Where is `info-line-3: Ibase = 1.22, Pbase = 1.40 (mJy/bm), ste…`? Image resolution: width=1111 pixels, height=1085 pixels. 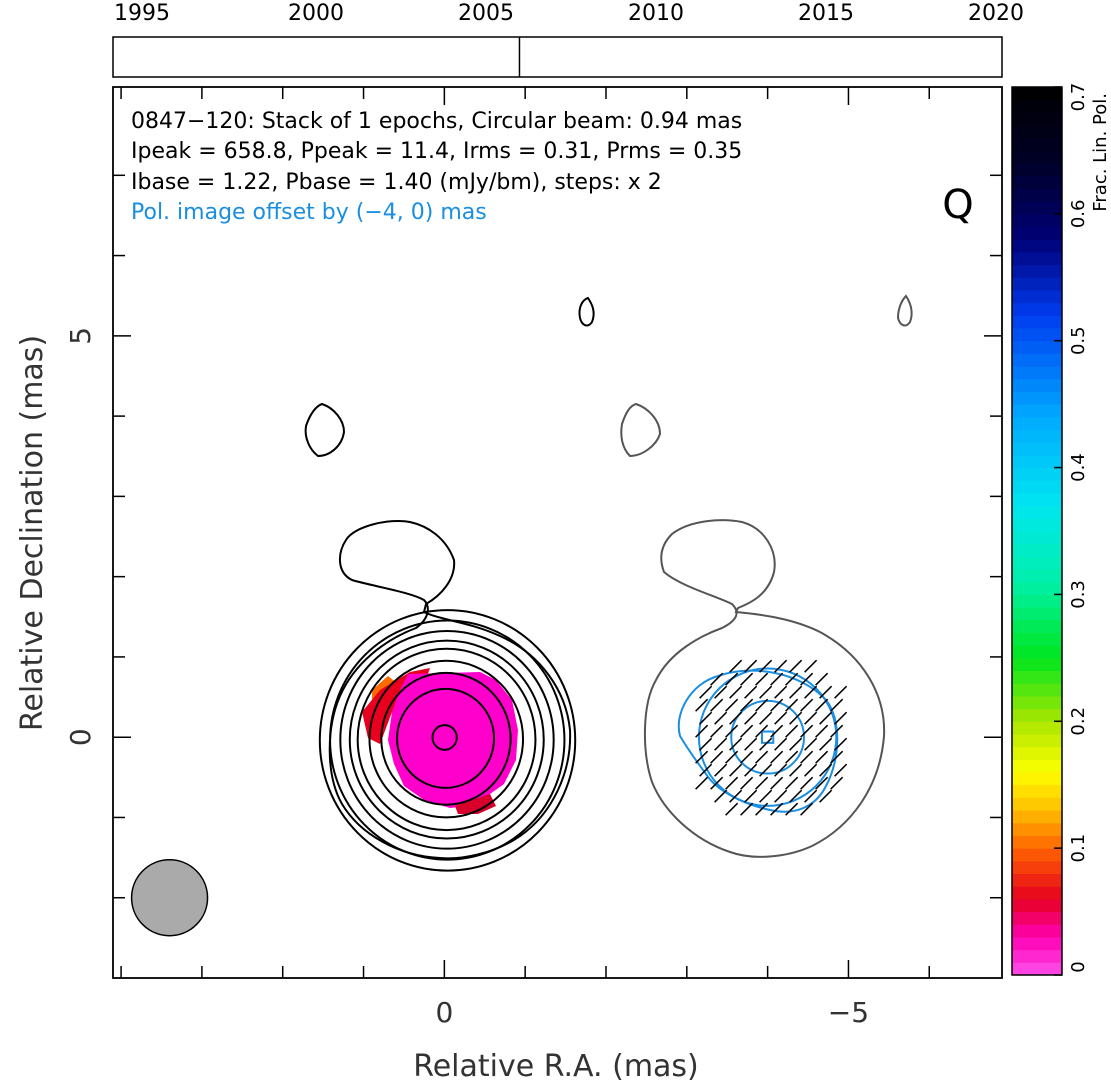 info-line-3: Ibase = 1.22, Pbase = 1.40 (mJy/bm), ste… is located at coordinates (396, 182).